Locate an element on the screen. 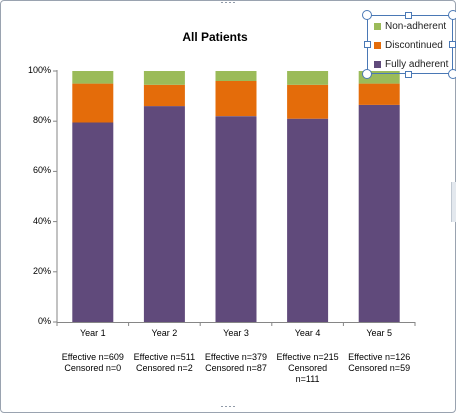 The image size is (456, 413). category-note-line: Censored n=0 is located at coordinates (93, 368).